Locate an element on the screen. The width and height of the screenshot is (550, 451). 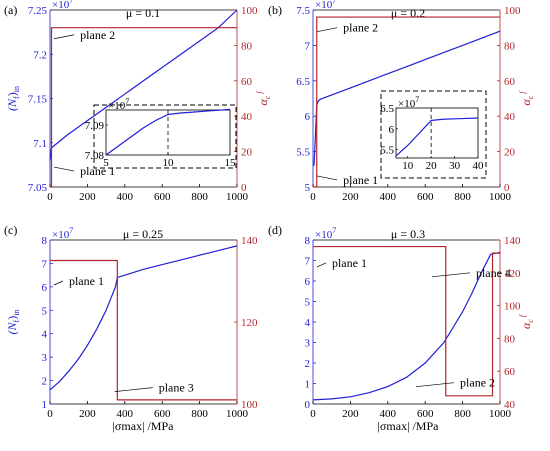
inset-dashed-box is located at coordinates (433, 134).